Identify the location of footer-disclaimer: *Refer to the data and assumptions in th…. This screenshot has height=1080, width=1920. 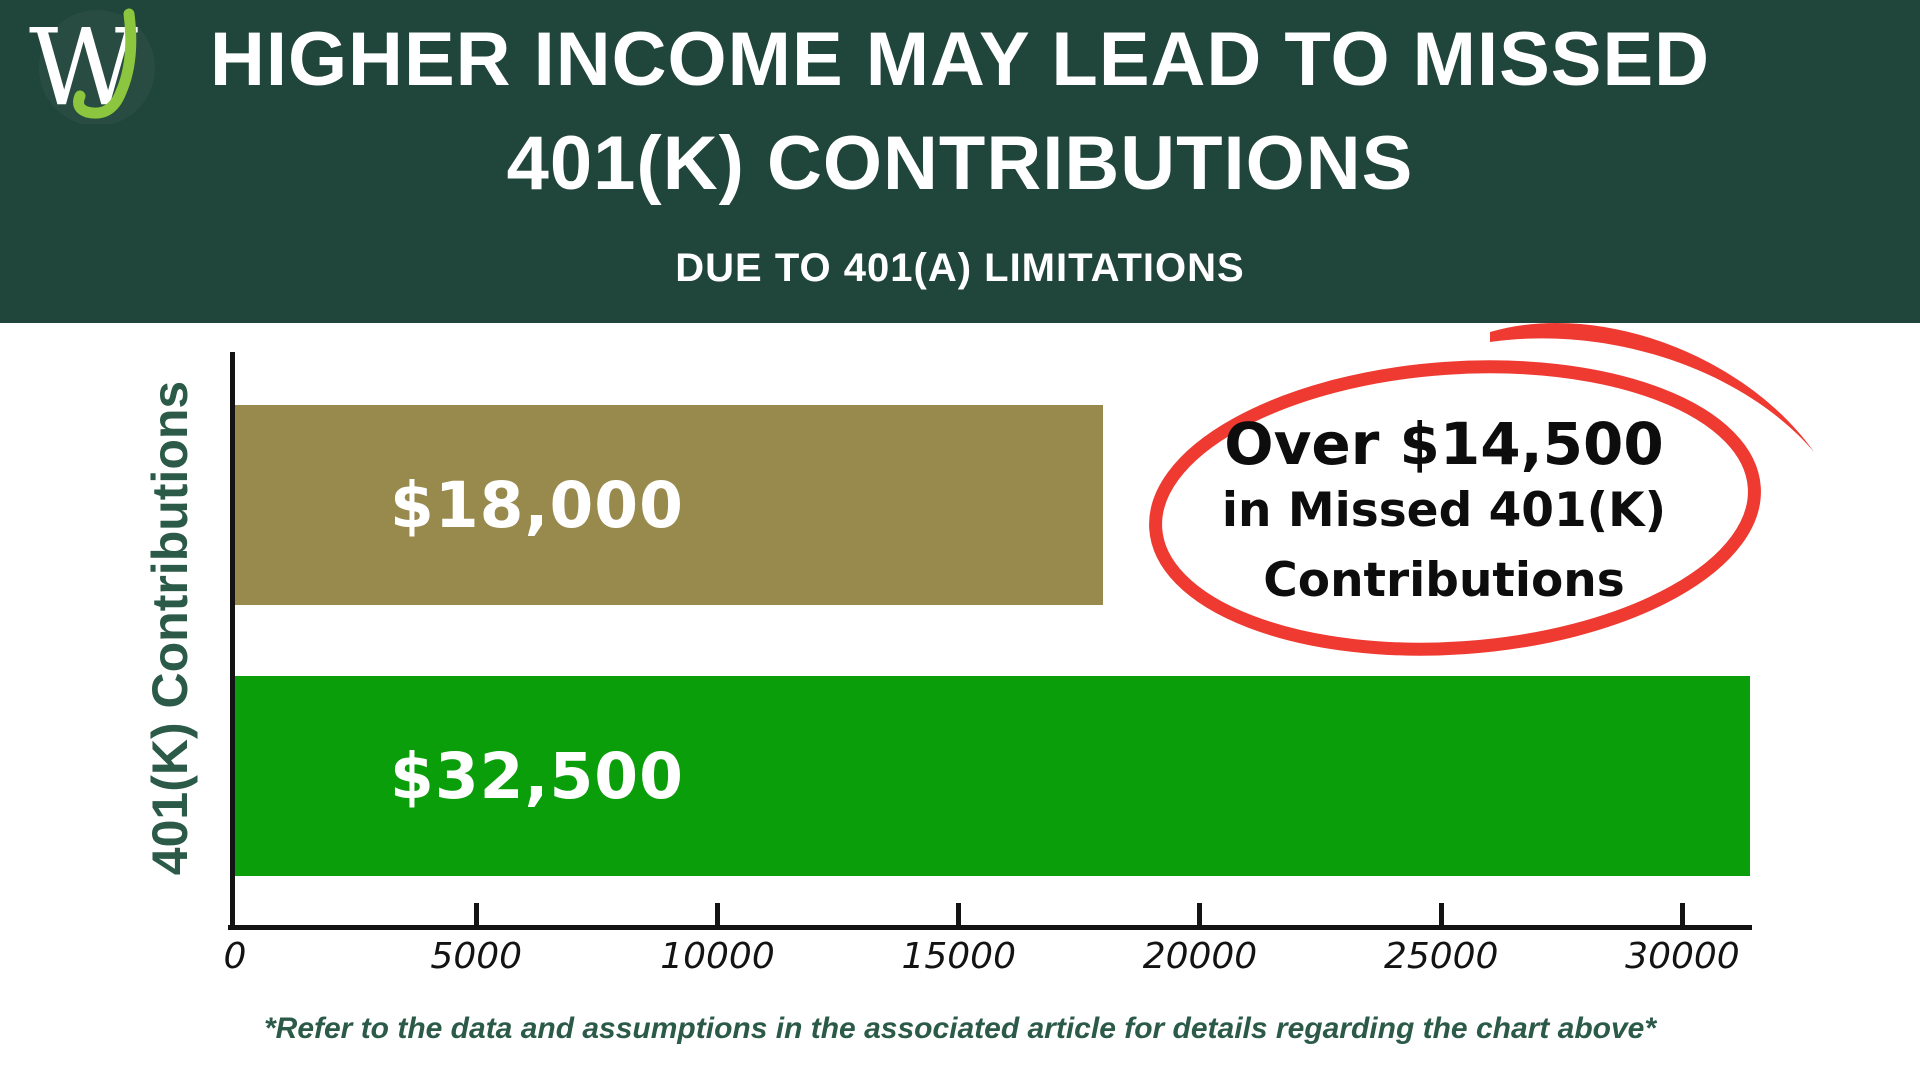
(960, 1028).